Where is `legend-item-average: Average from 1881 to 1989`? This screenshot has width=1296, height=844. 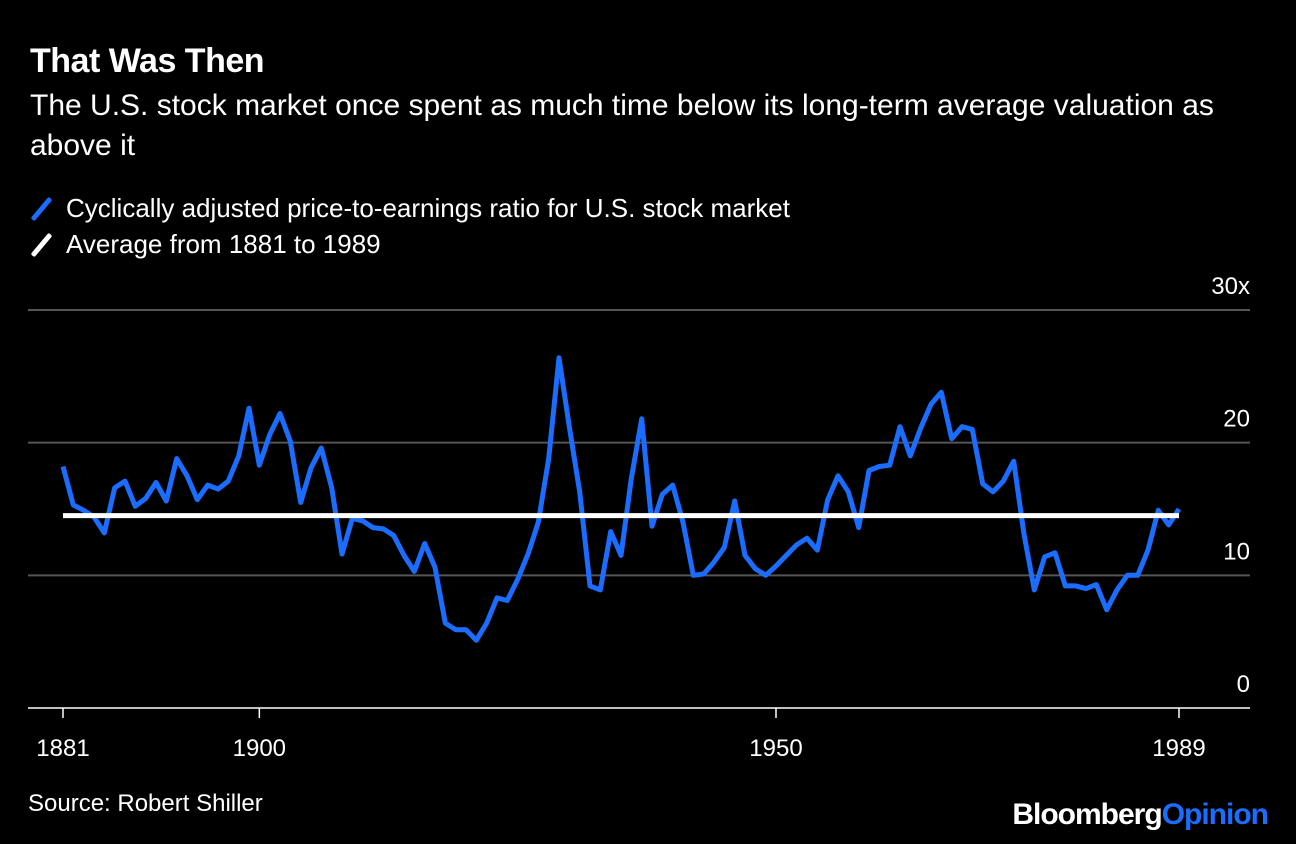
legend-item-average: Average from 1881 to 1989 is located at coordinates (410, 244).